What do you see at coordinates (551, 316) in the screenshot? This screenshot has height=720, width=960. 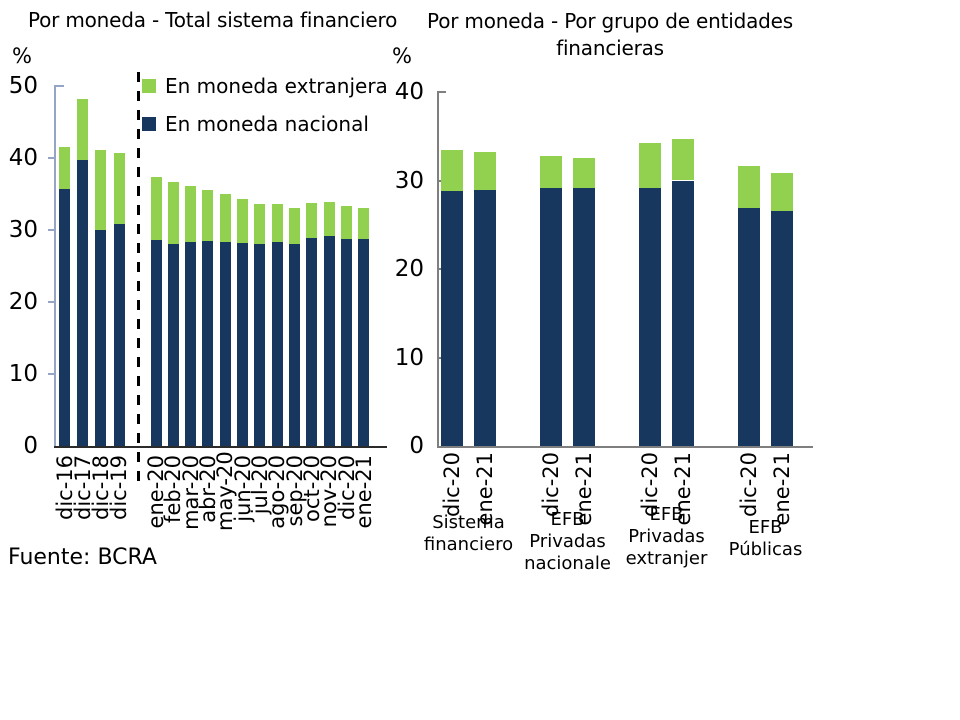 I see `bar-g1-dic-20-nacional` at bounding box center [551, 316].